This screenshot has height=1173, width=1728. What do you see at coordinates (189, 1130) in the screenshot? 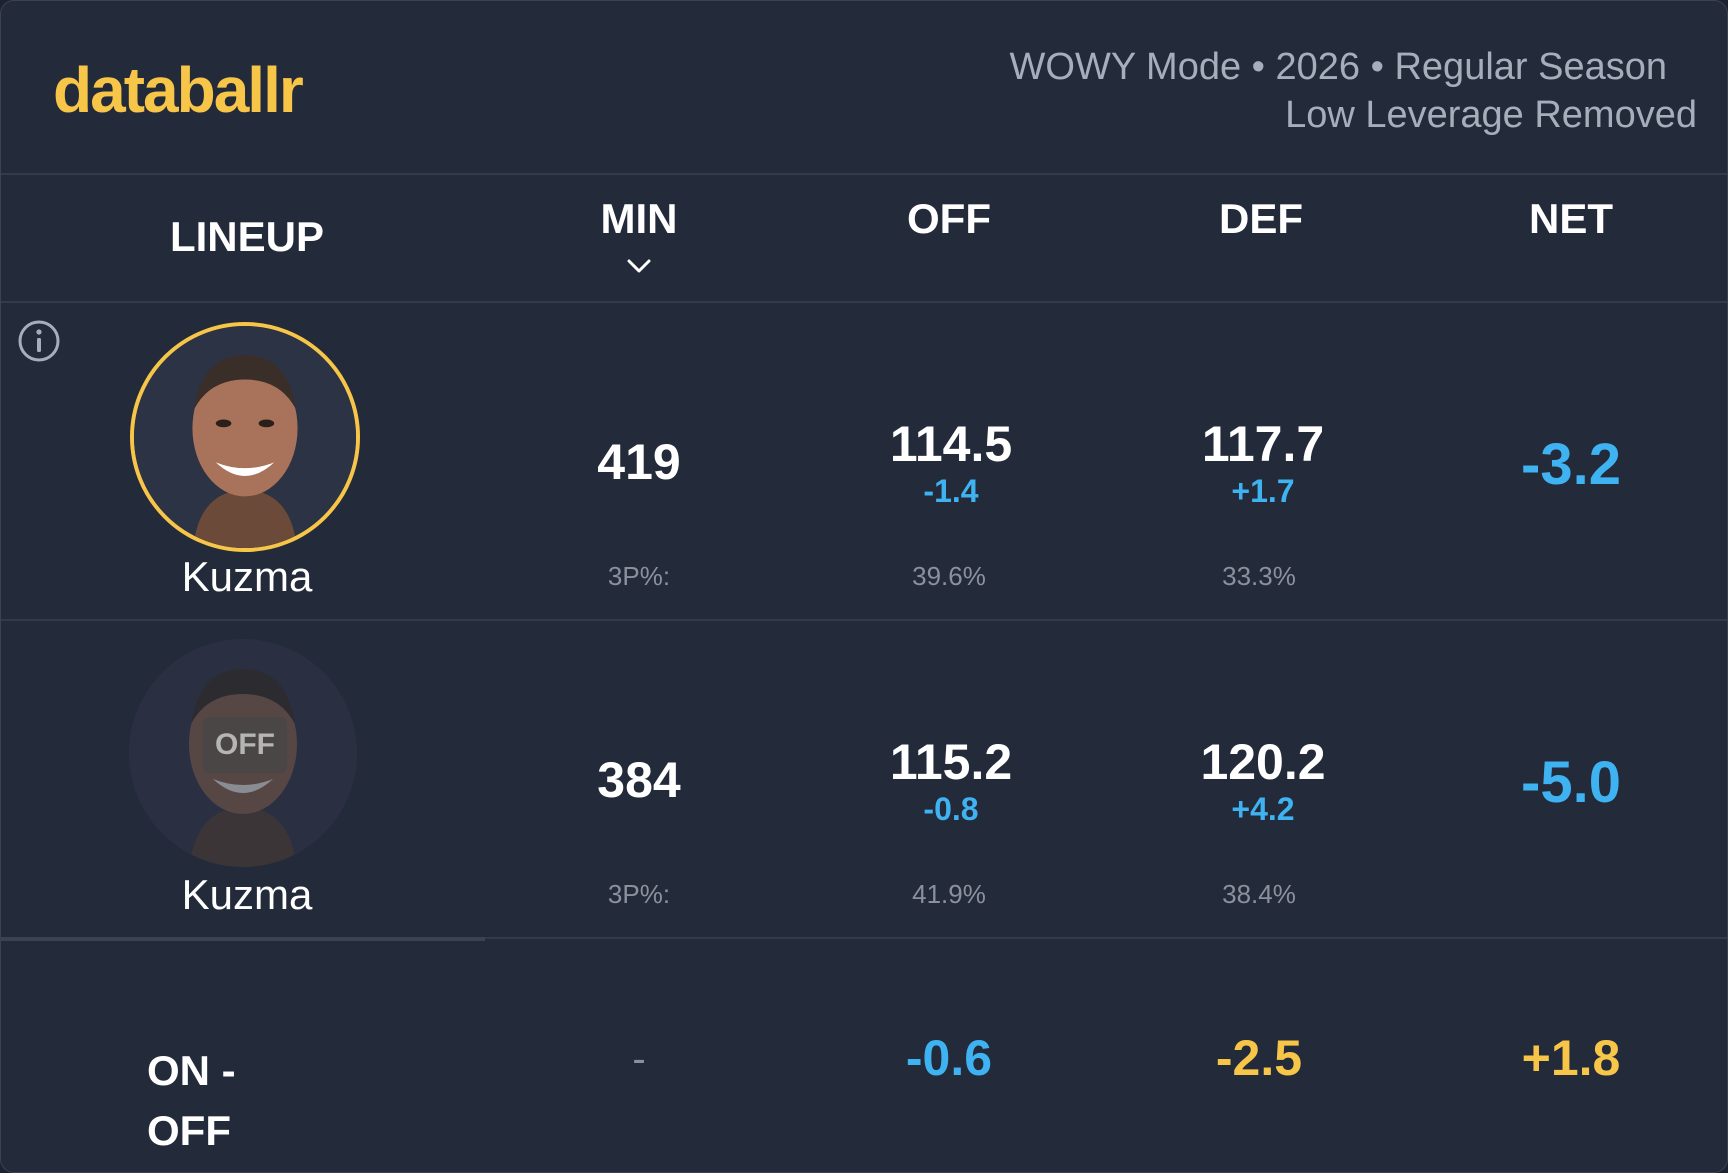
I see `on-off-label-line2: OFF` at bounding box center [189, 1130].